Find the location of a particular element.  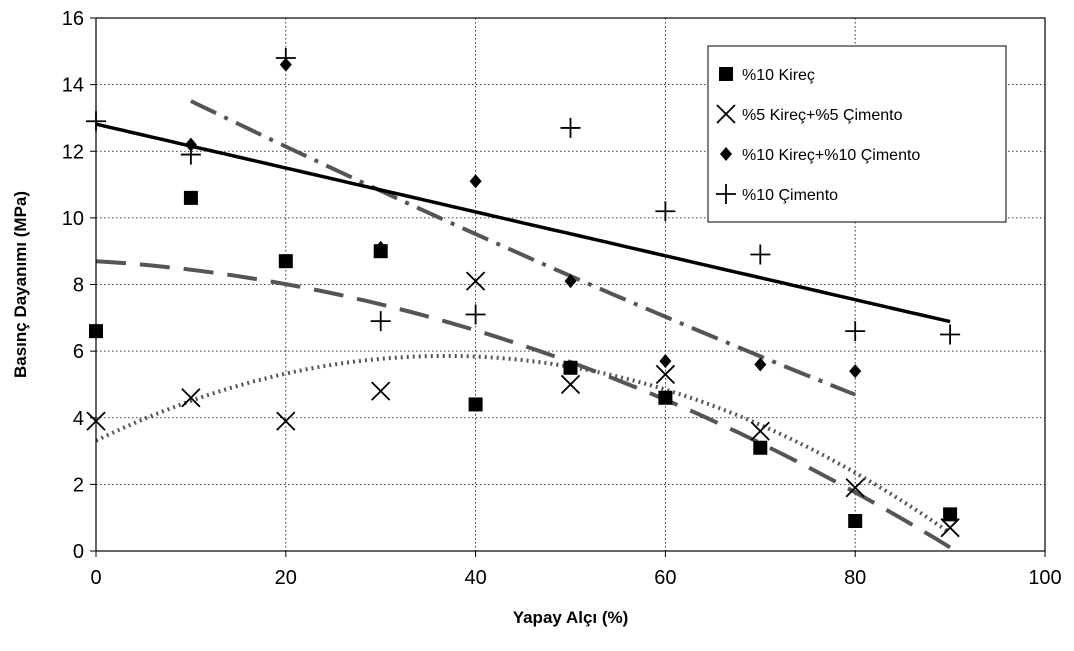

legend-label: %10 Kireç+%10 Çimento is located at coordinates (831, 155).